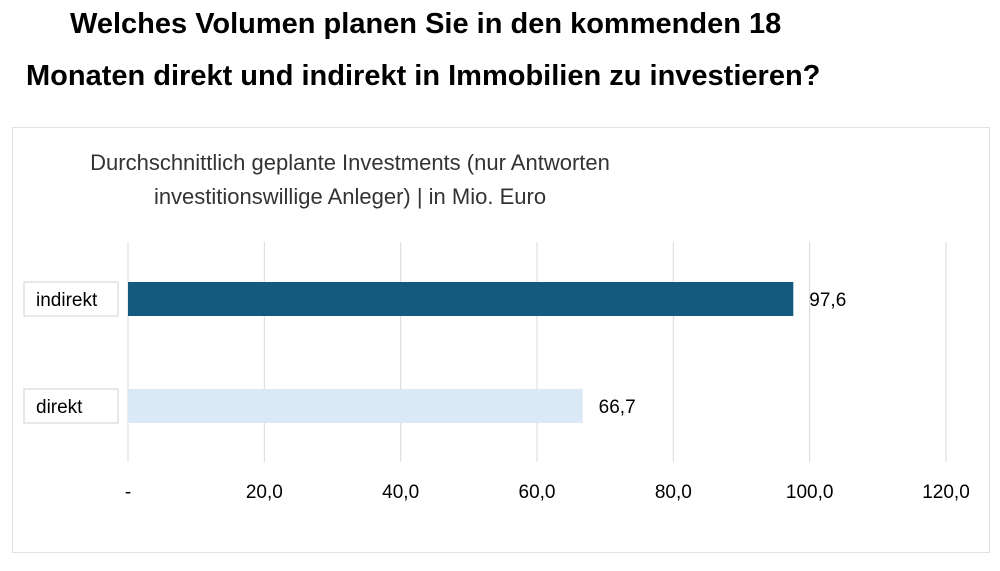 Image resolution: width=1000 pixels, height=571 pixels. I want to click on x-tick-label-5: 100,0, so click(810, 492).